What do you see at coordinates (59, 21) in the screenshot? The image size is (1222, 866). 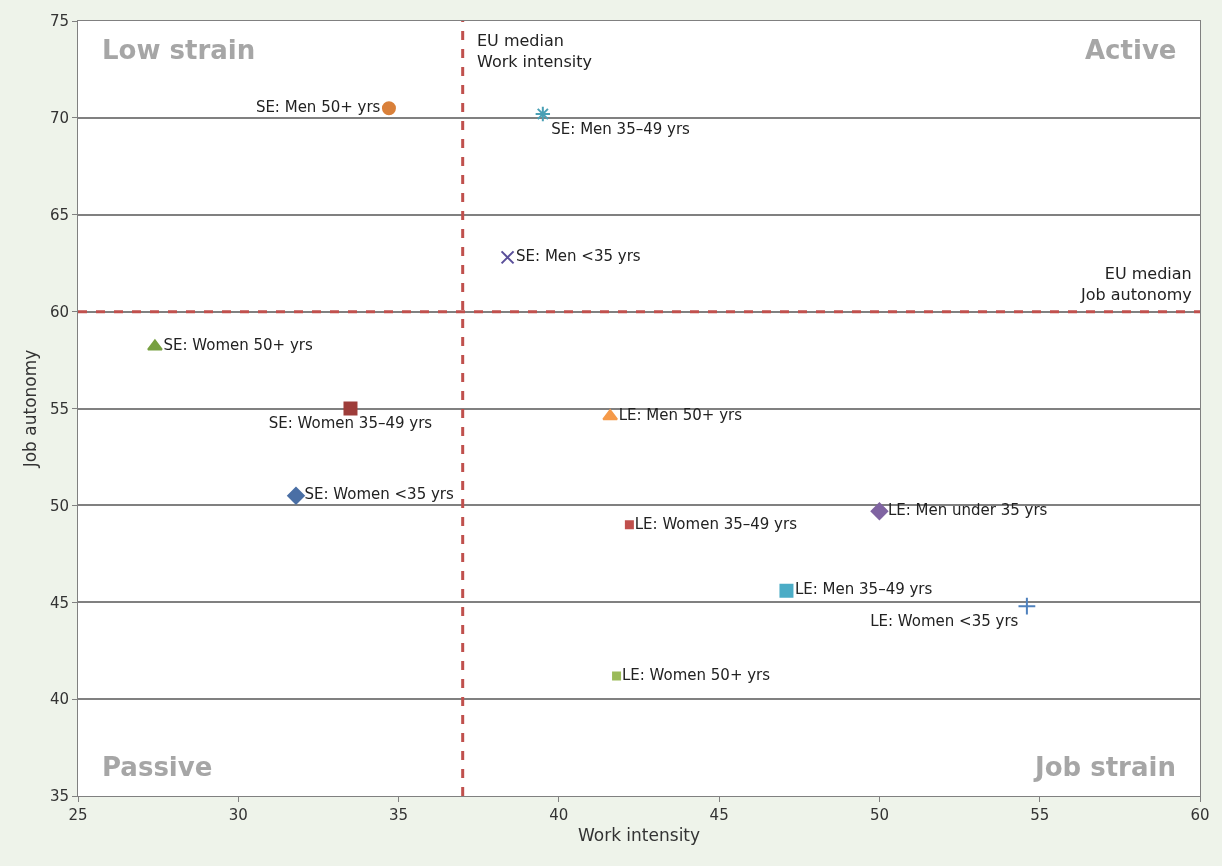 I see `y-tick-label: 75` at bounding box center [59, 21].